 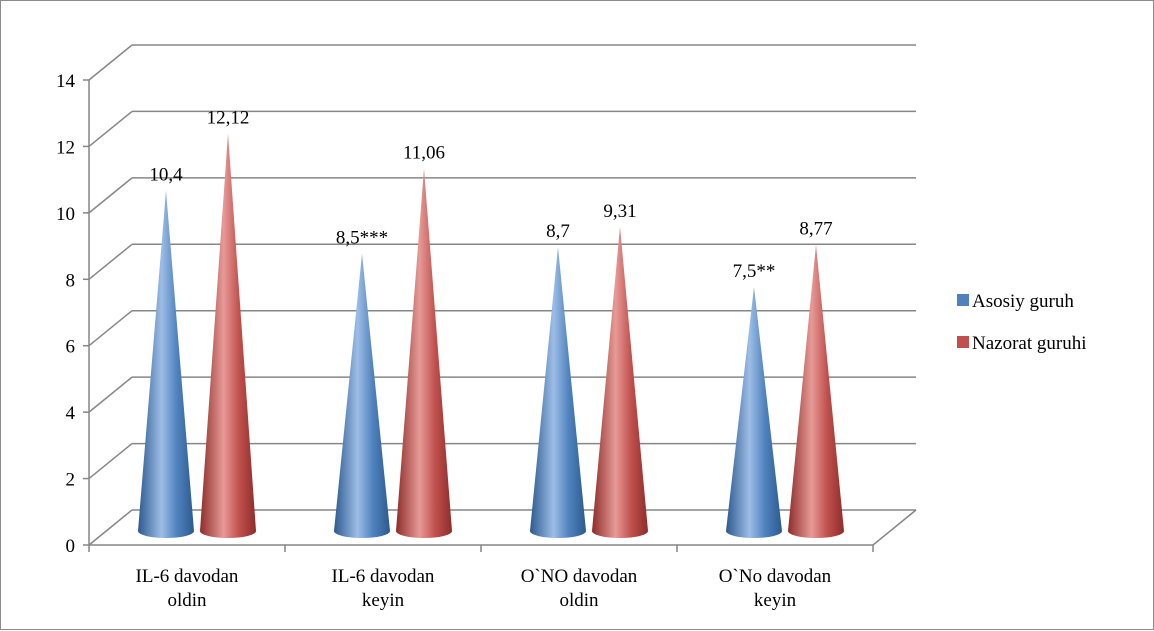 What do you see at coordinates (775, 576) in the screenshot?
I see `category-label-line: O`No davodan` at bounding box center [775, 576].